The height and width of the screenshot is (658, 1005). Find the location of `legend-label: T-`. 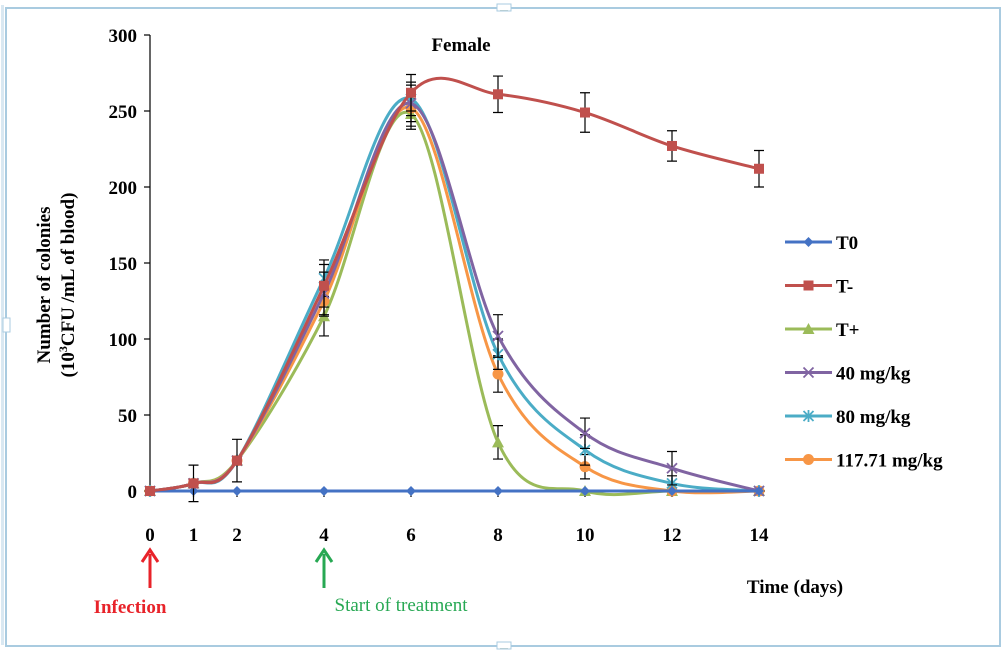

legend-label: T- is located at coordinates (844, 287).